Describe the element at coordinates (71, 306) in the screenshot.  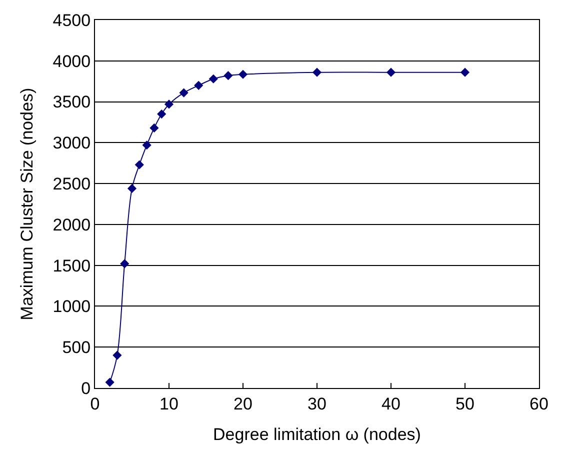
I see `y-tick-label: 1000` at that location.